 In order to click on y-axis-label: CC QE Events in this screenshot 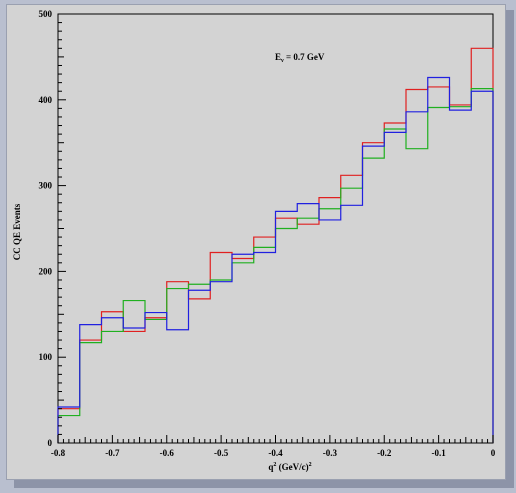, I will do `click(17, 231)`.